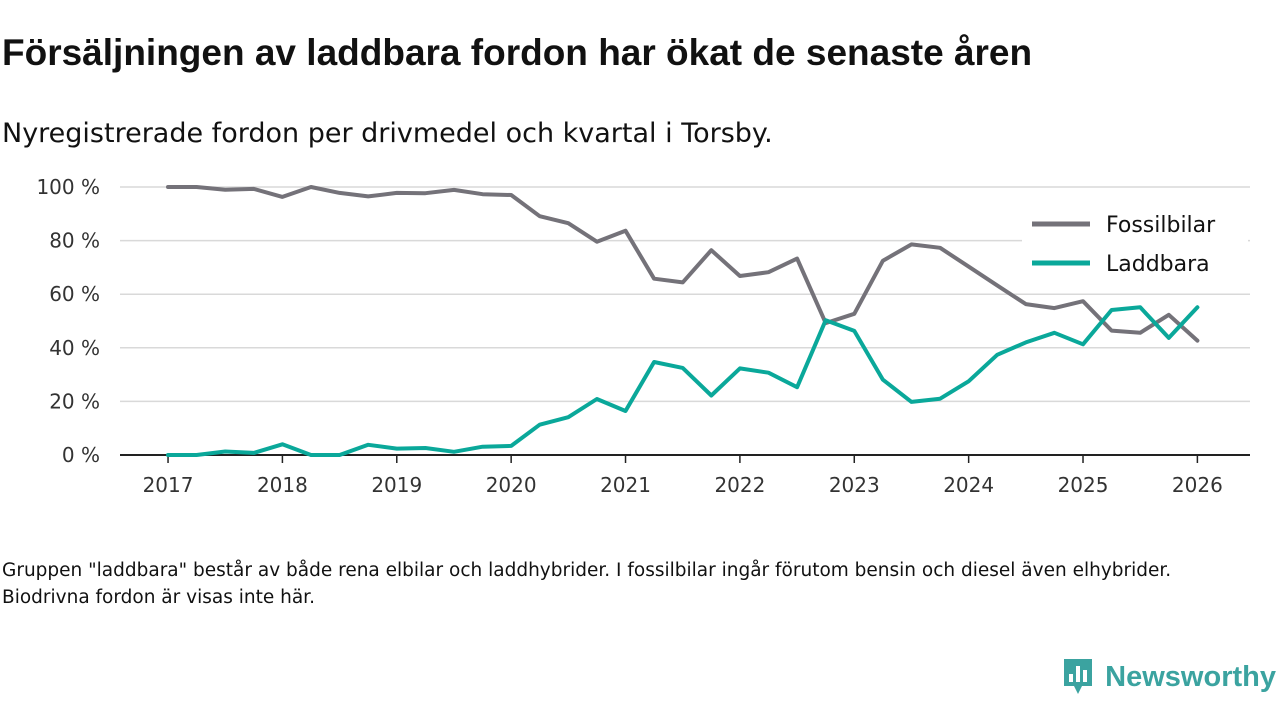  I want to click on brand-logo: Newsworthy, so click(1168, 677).